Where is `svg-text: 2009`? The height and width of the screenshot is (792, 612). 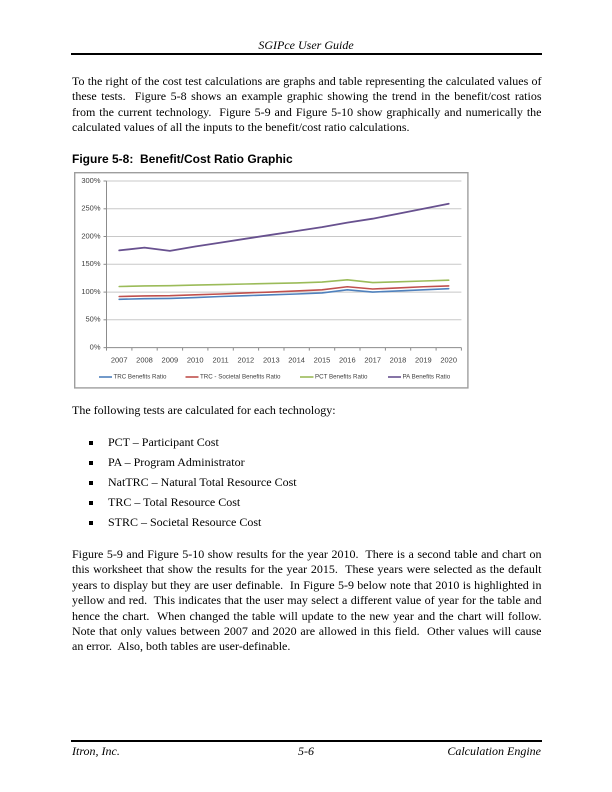
svg-text: 2009 is located at coordinates (170, 360).